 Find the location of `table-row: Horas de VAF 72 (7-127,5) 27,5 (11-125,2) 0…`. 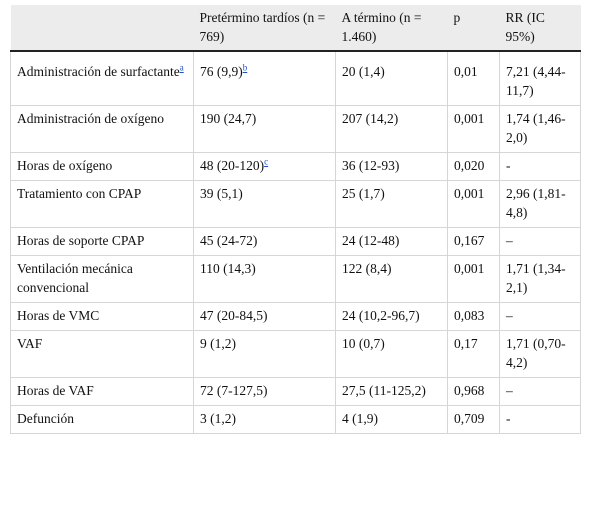

table-row: Horas de VAF 72 (7-127,5) 27,5 (11-125,2) 0… is located at coordinates (295, 391).